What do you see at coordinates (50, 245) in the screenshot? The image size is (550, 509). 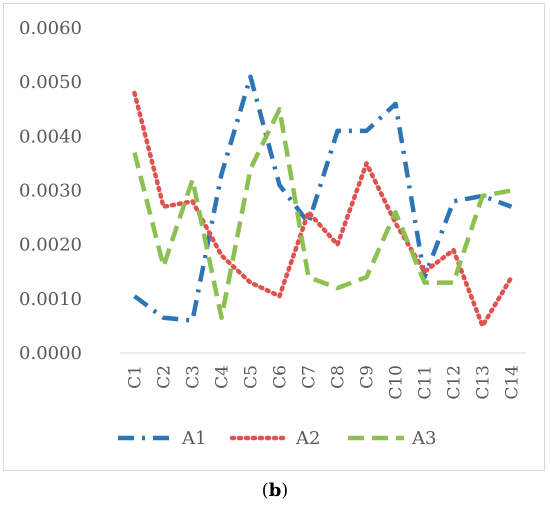 I see `y-tick-label: 0.0020` at bounding box center [50, 245].